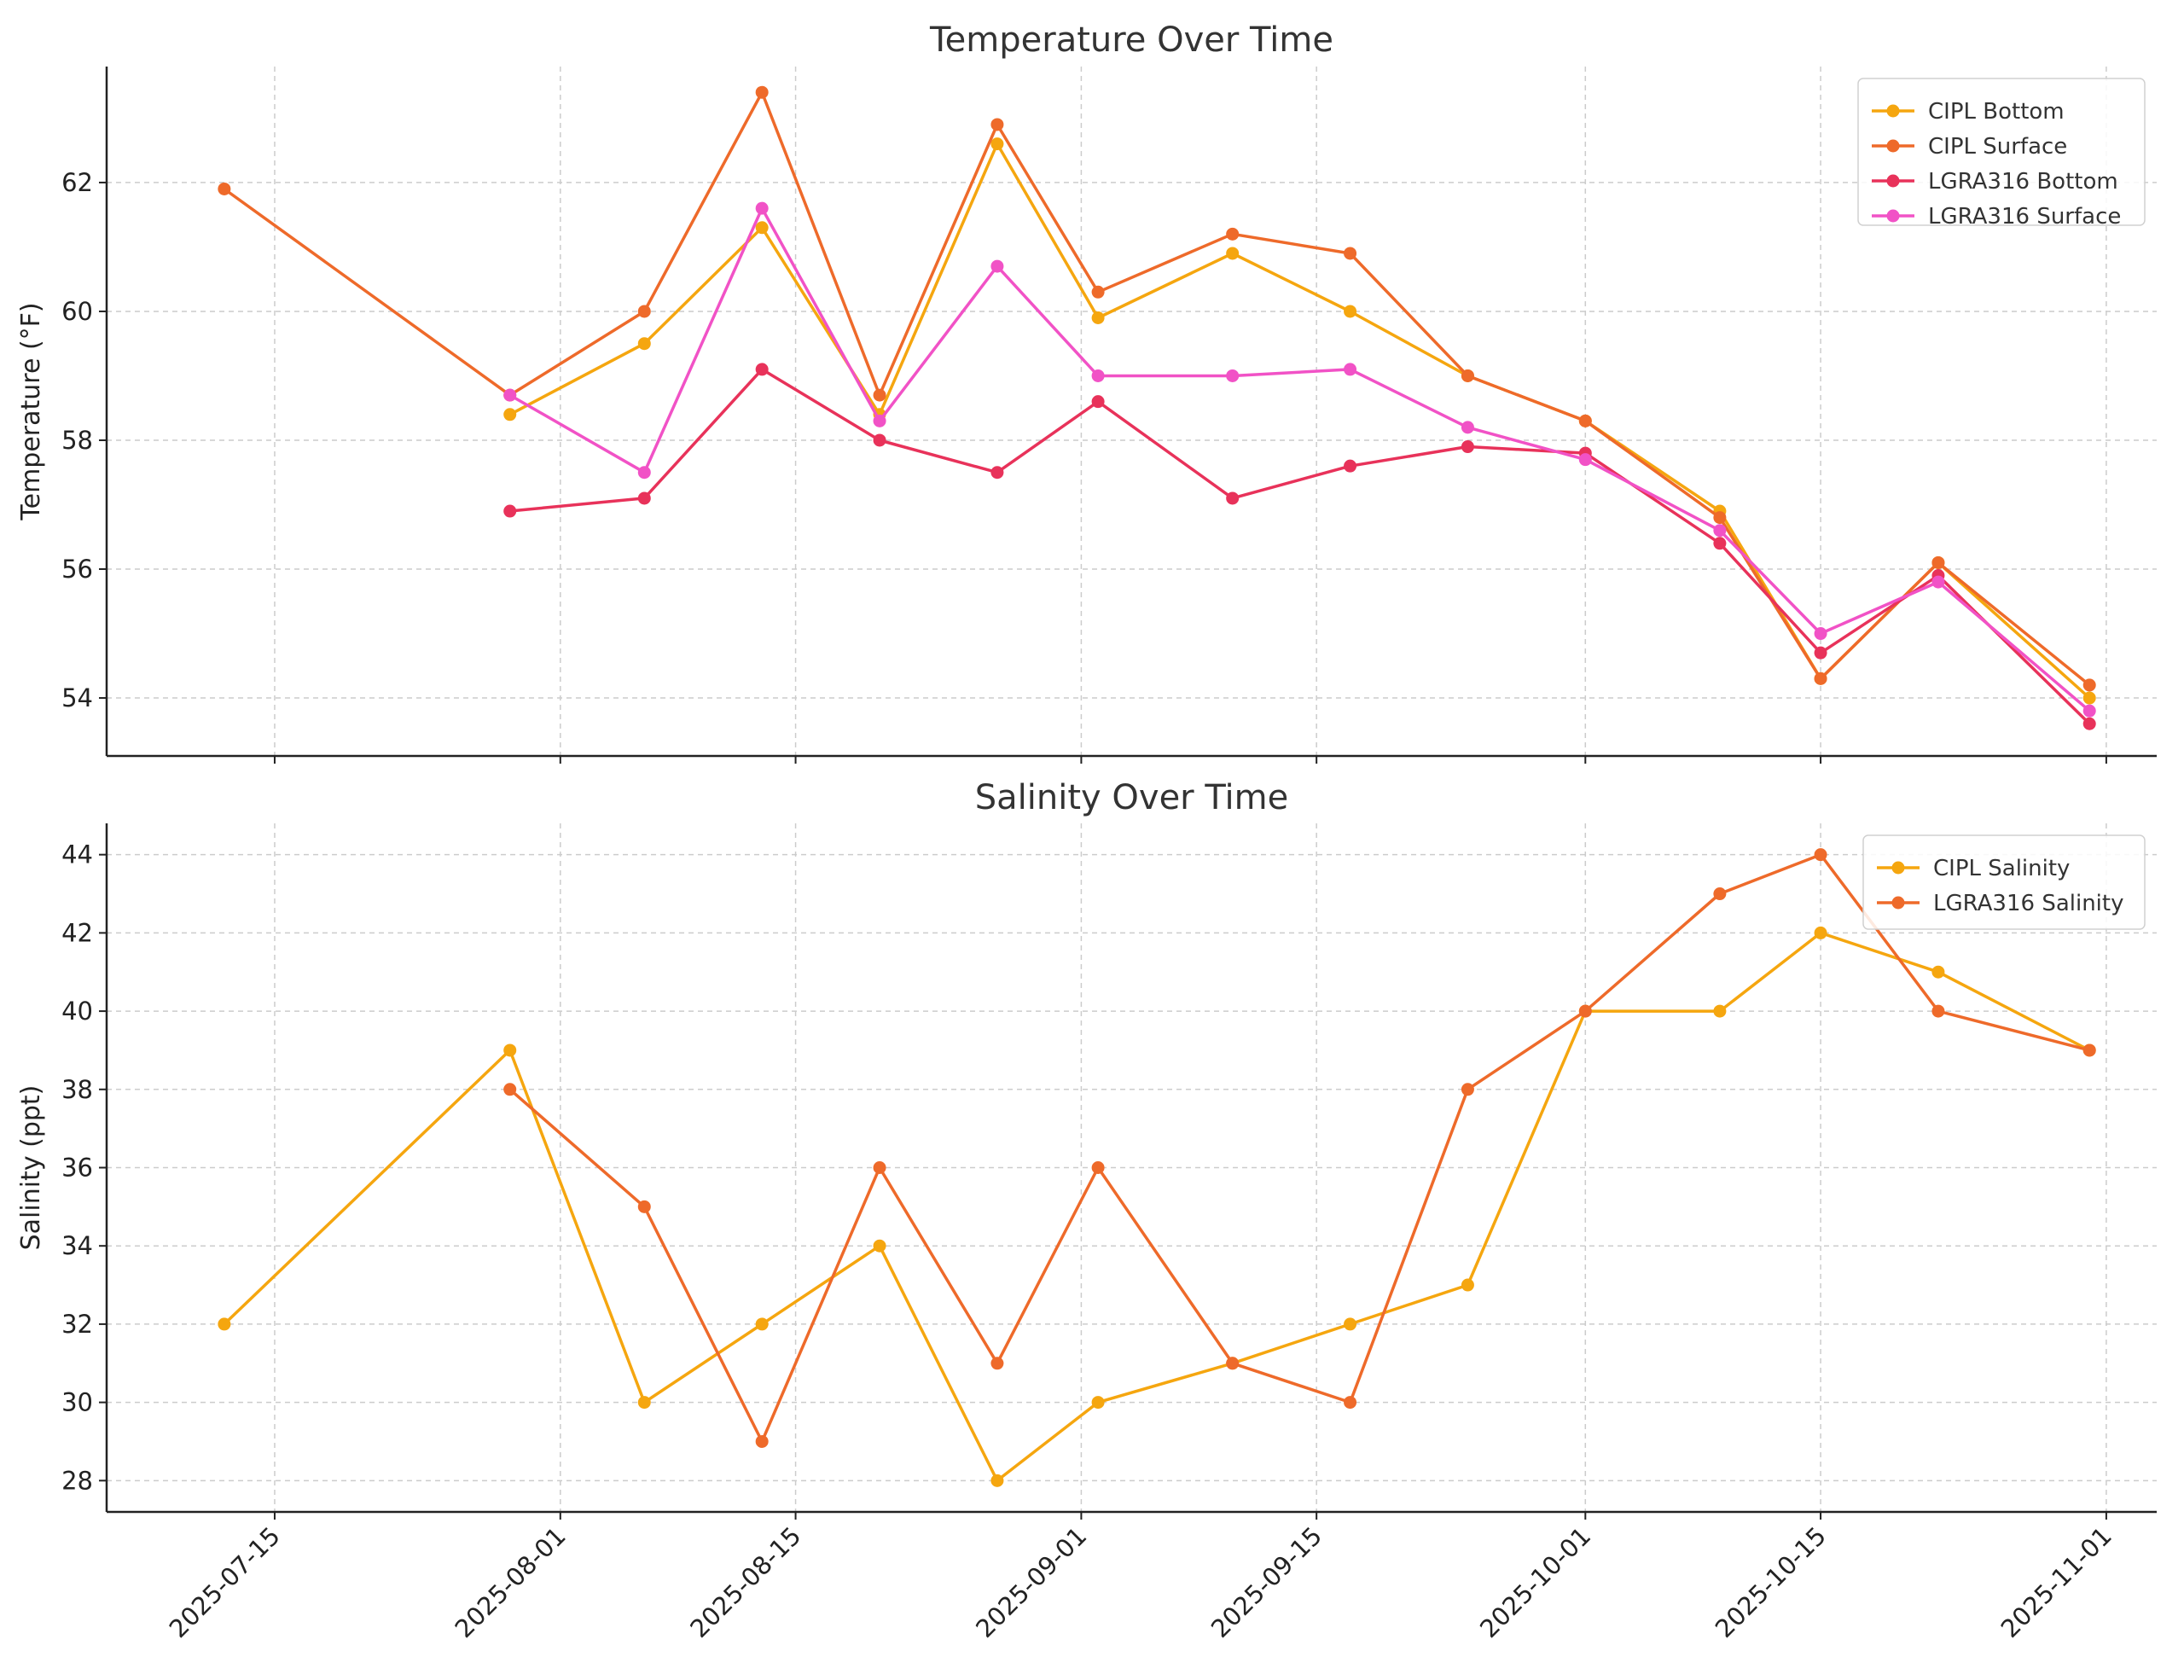 This screenshot has height=1680, width=2184. I want to click on legend-label: CIPL Surface, so click(1998, 147).